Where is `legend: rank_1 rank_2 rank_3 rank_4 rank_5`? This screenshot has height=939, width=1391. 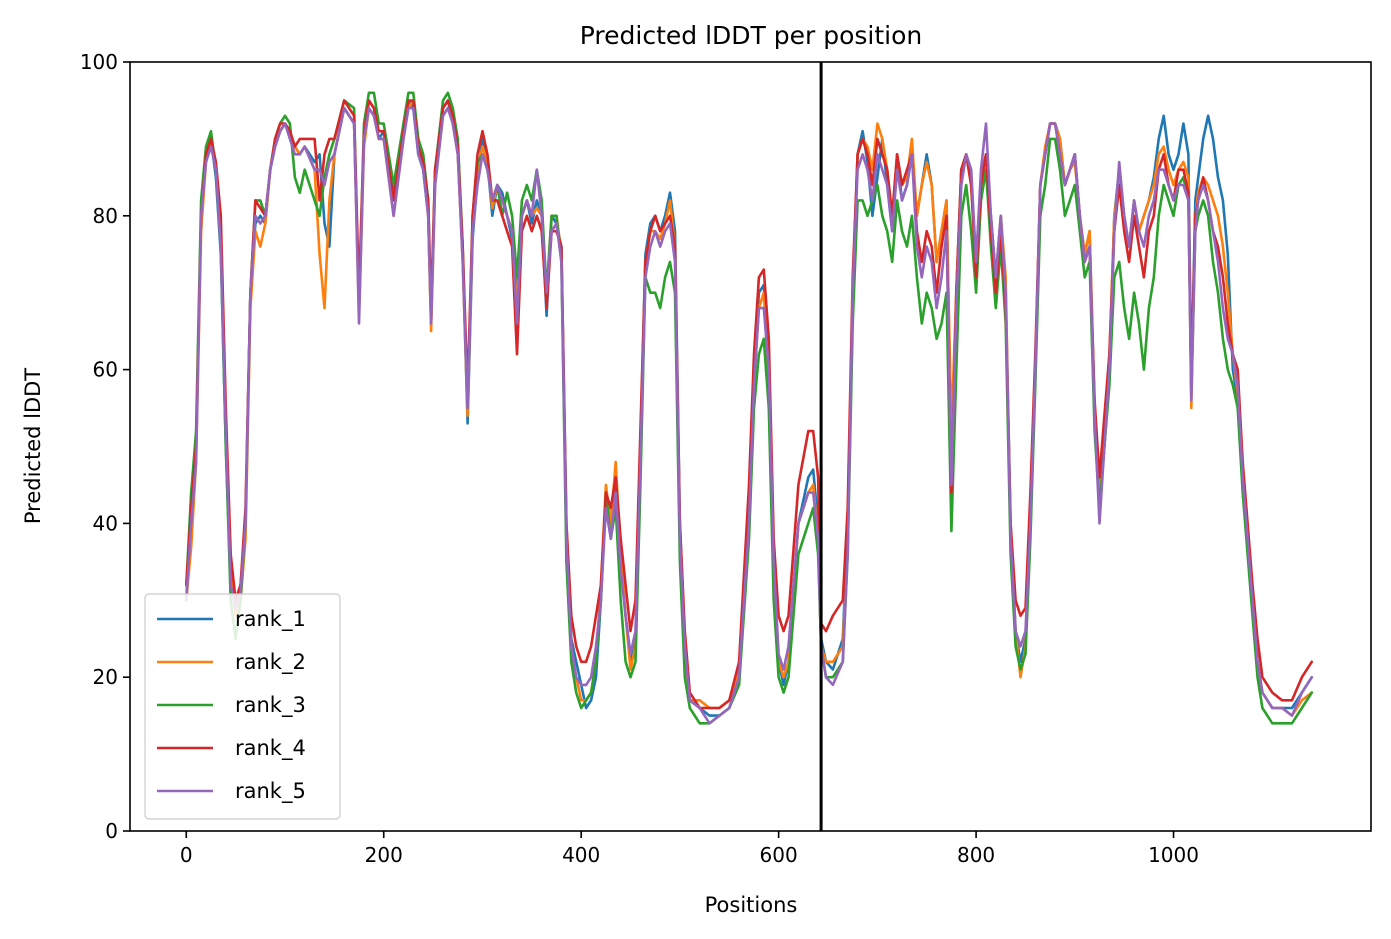
legend: rank_1 rank_2 rank_3 rank_4 rank_5 is located at coordinates (242, 706).